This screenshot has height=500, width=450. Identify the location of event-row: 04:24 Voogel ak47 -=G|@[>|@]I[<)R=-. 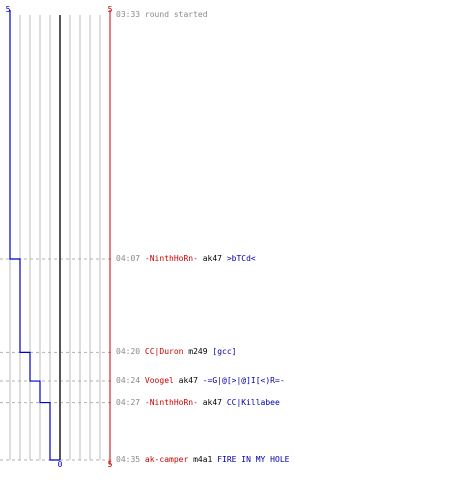
(202, 381).